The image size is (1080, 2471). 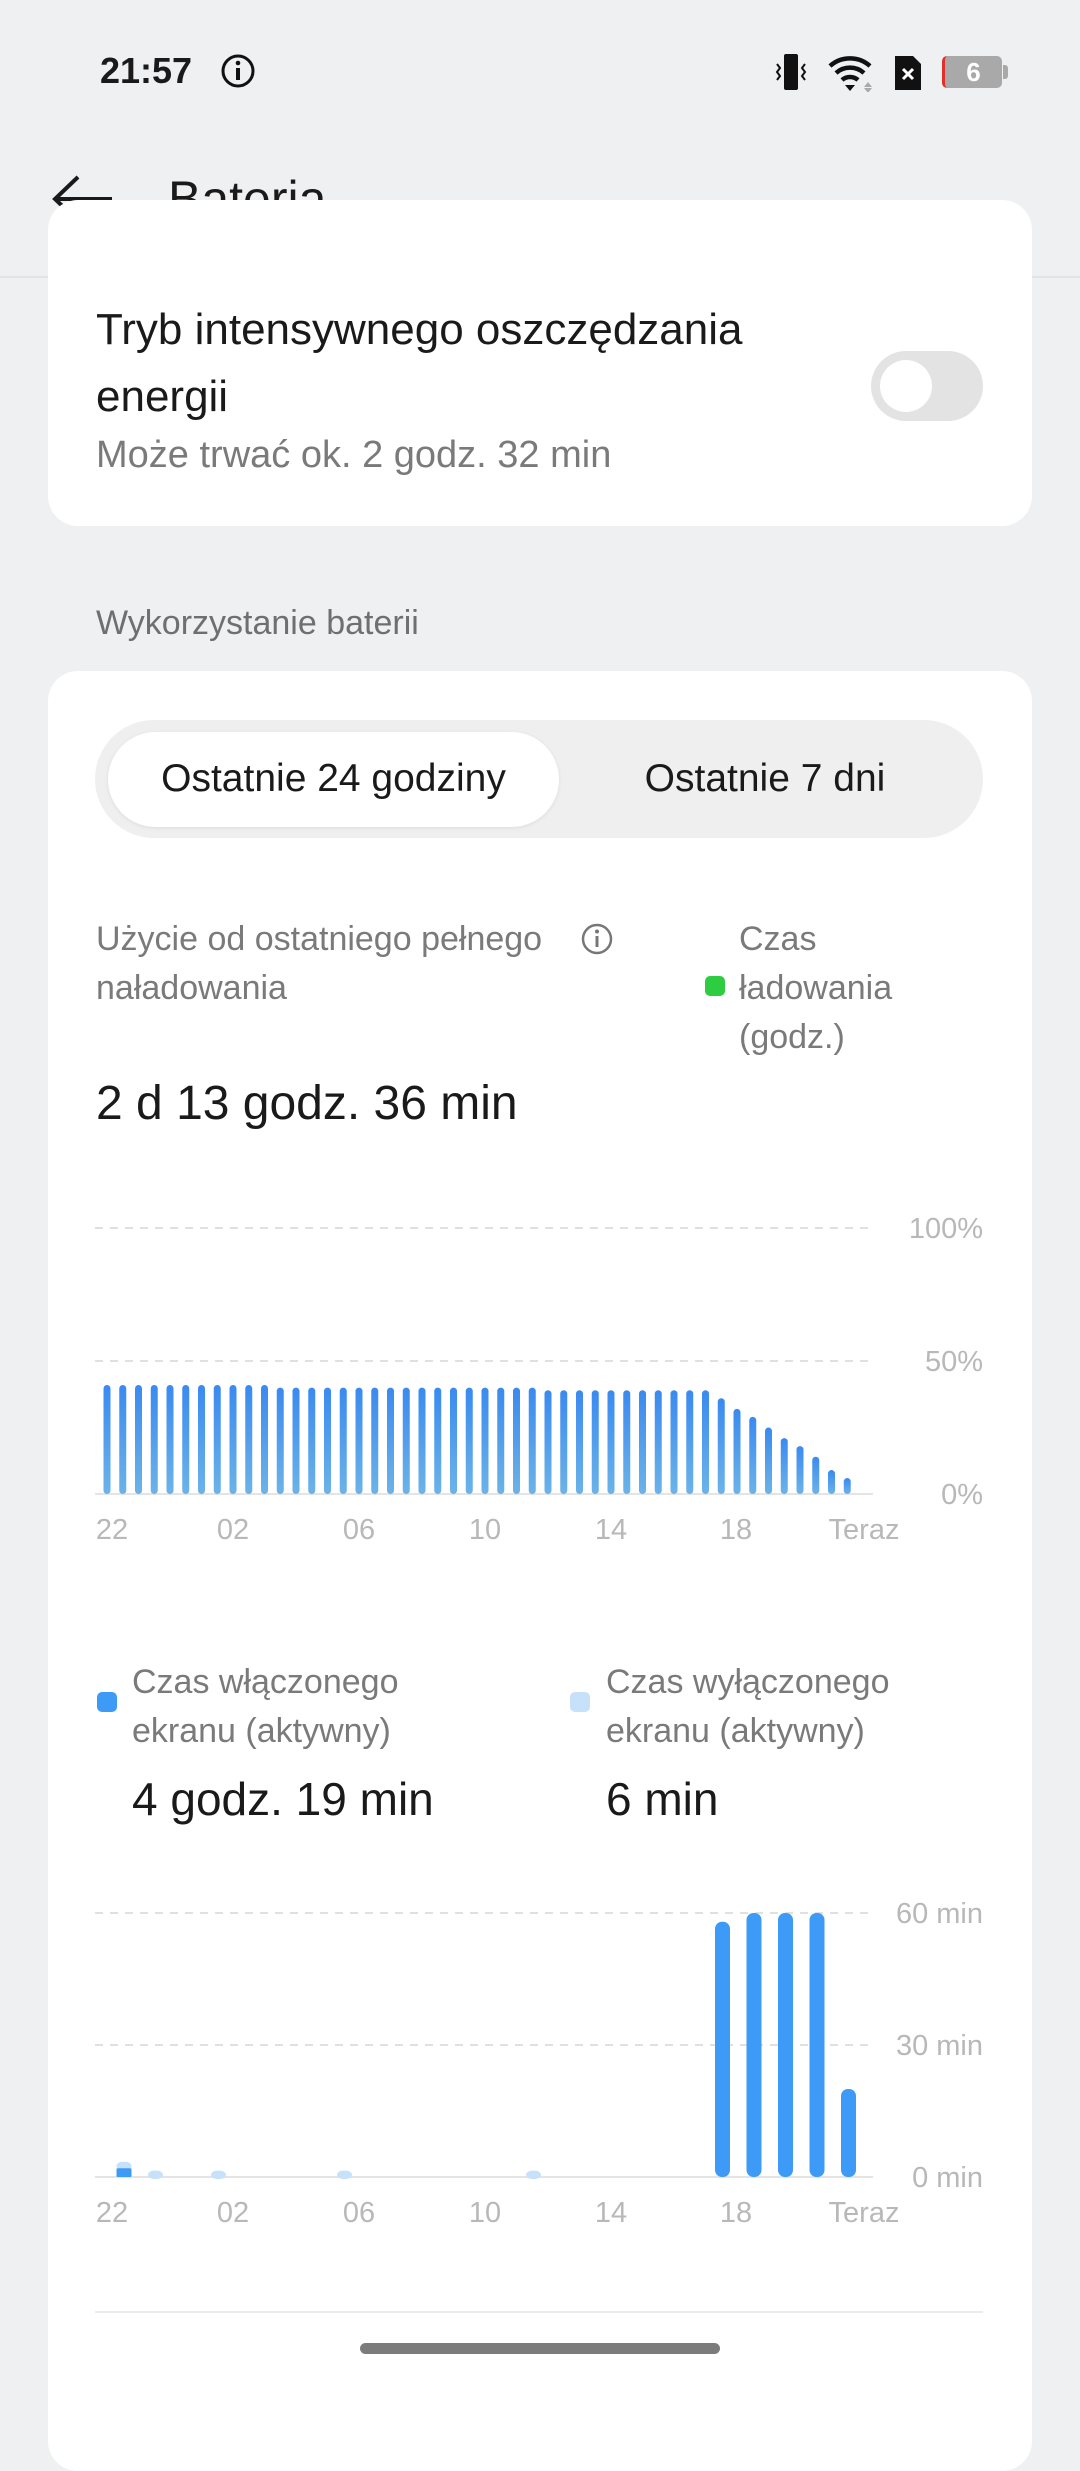 What do you see at coordinates (908, 73) in the screenshot?
I see `sim-missing-icon` at bounding box center [908, 73].